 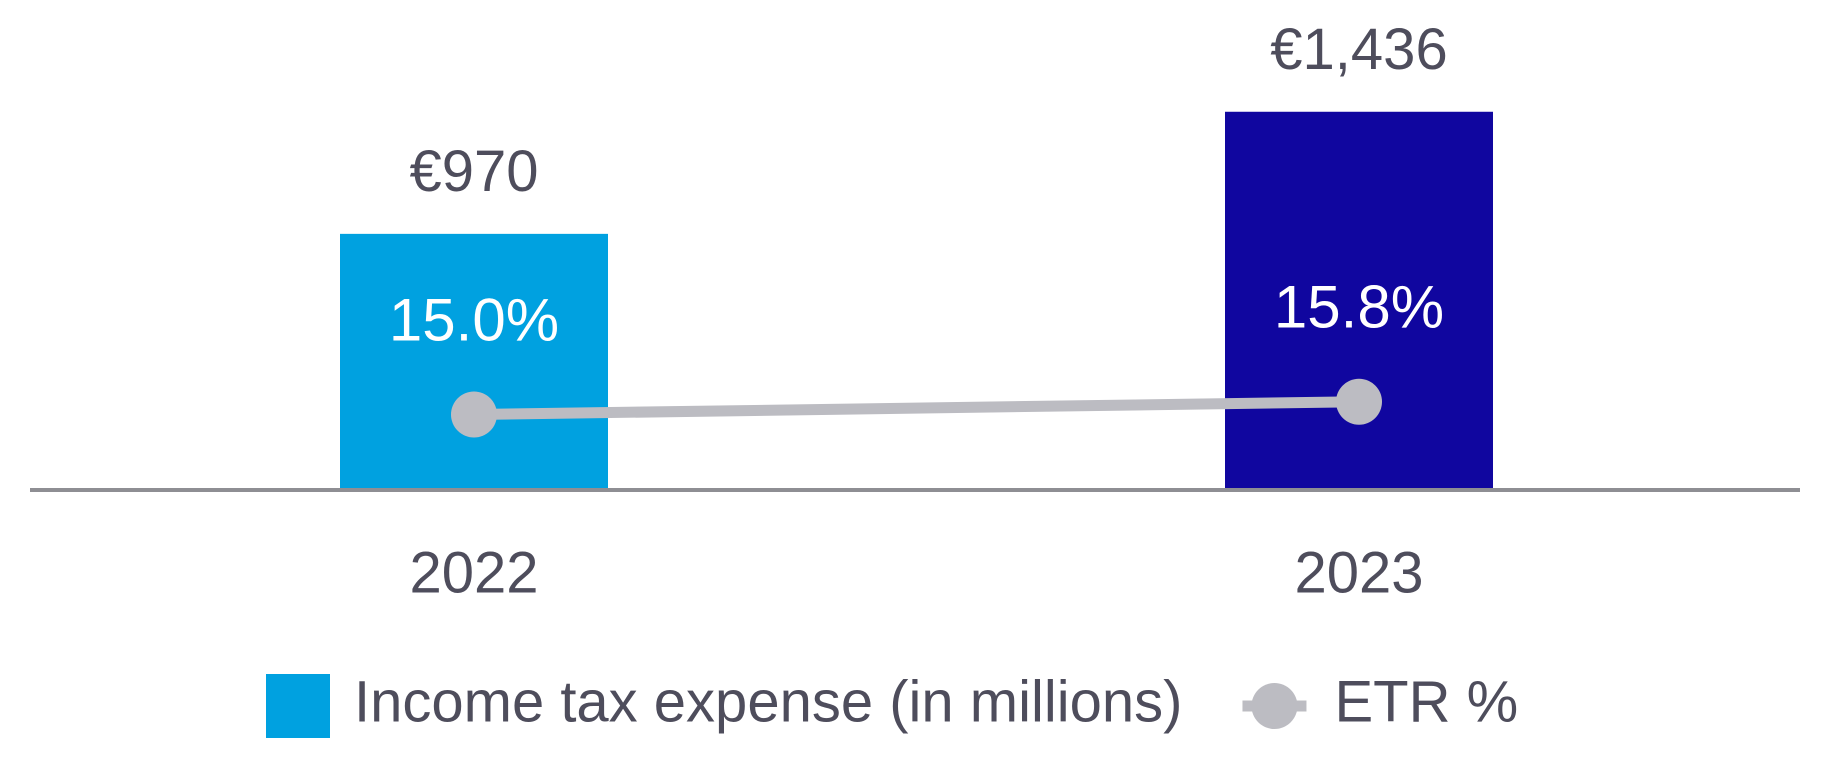 I want to click on legend-label: ETR %, so click(x=1426, y=701).